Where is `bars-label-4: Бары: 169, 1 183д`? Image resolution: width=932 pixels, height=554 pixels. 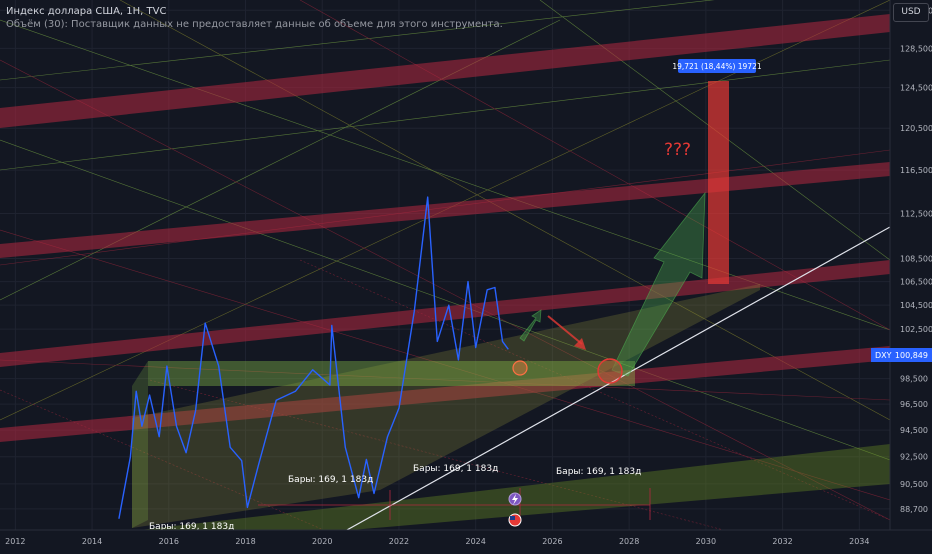 bars-label-4: Бары: 169, 1 183д is located at coordinates (191, 527).